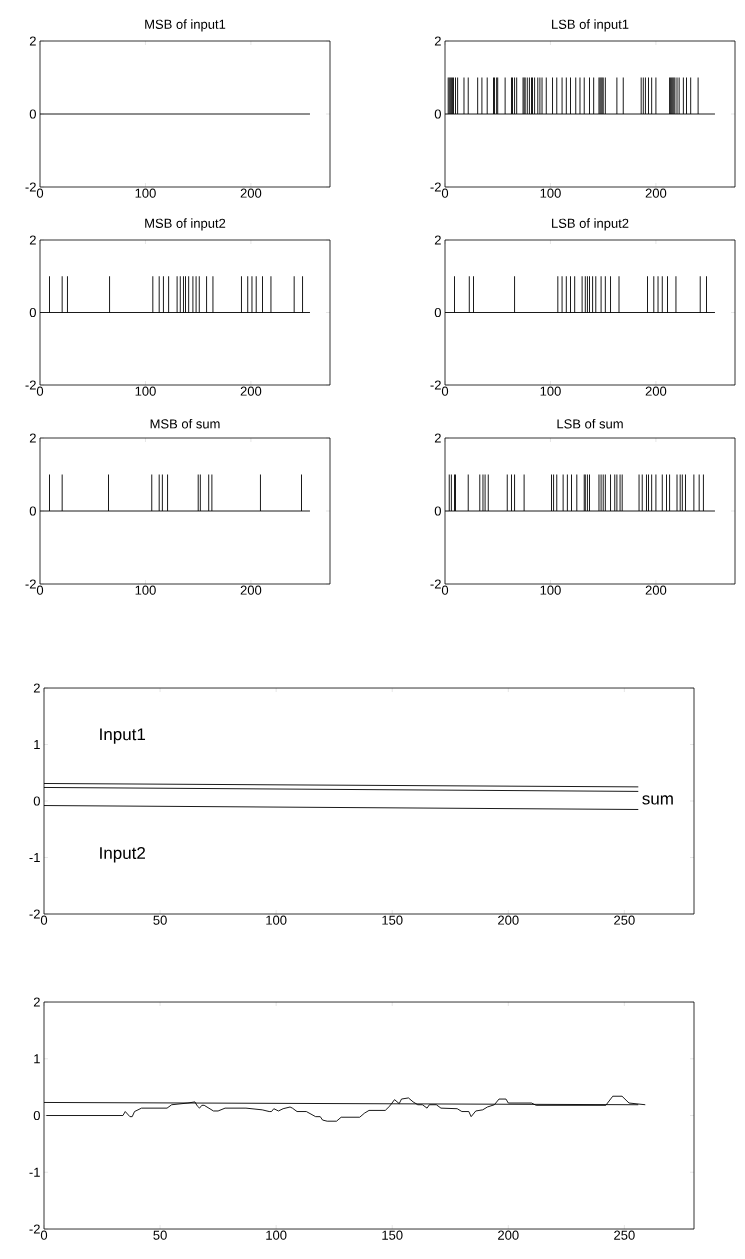 The width and height of the screenshot is (745, 1259). What do you see at coordinates (122, 854) in the screenshot?
I see `annotation: Input2` at bounding box center [122, 854].